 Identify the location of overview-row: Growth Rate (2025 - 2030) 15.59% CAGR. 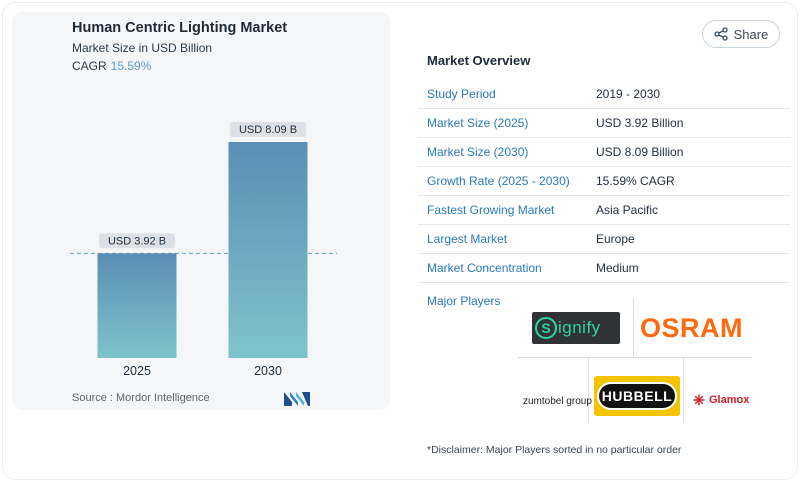
(604, 181).